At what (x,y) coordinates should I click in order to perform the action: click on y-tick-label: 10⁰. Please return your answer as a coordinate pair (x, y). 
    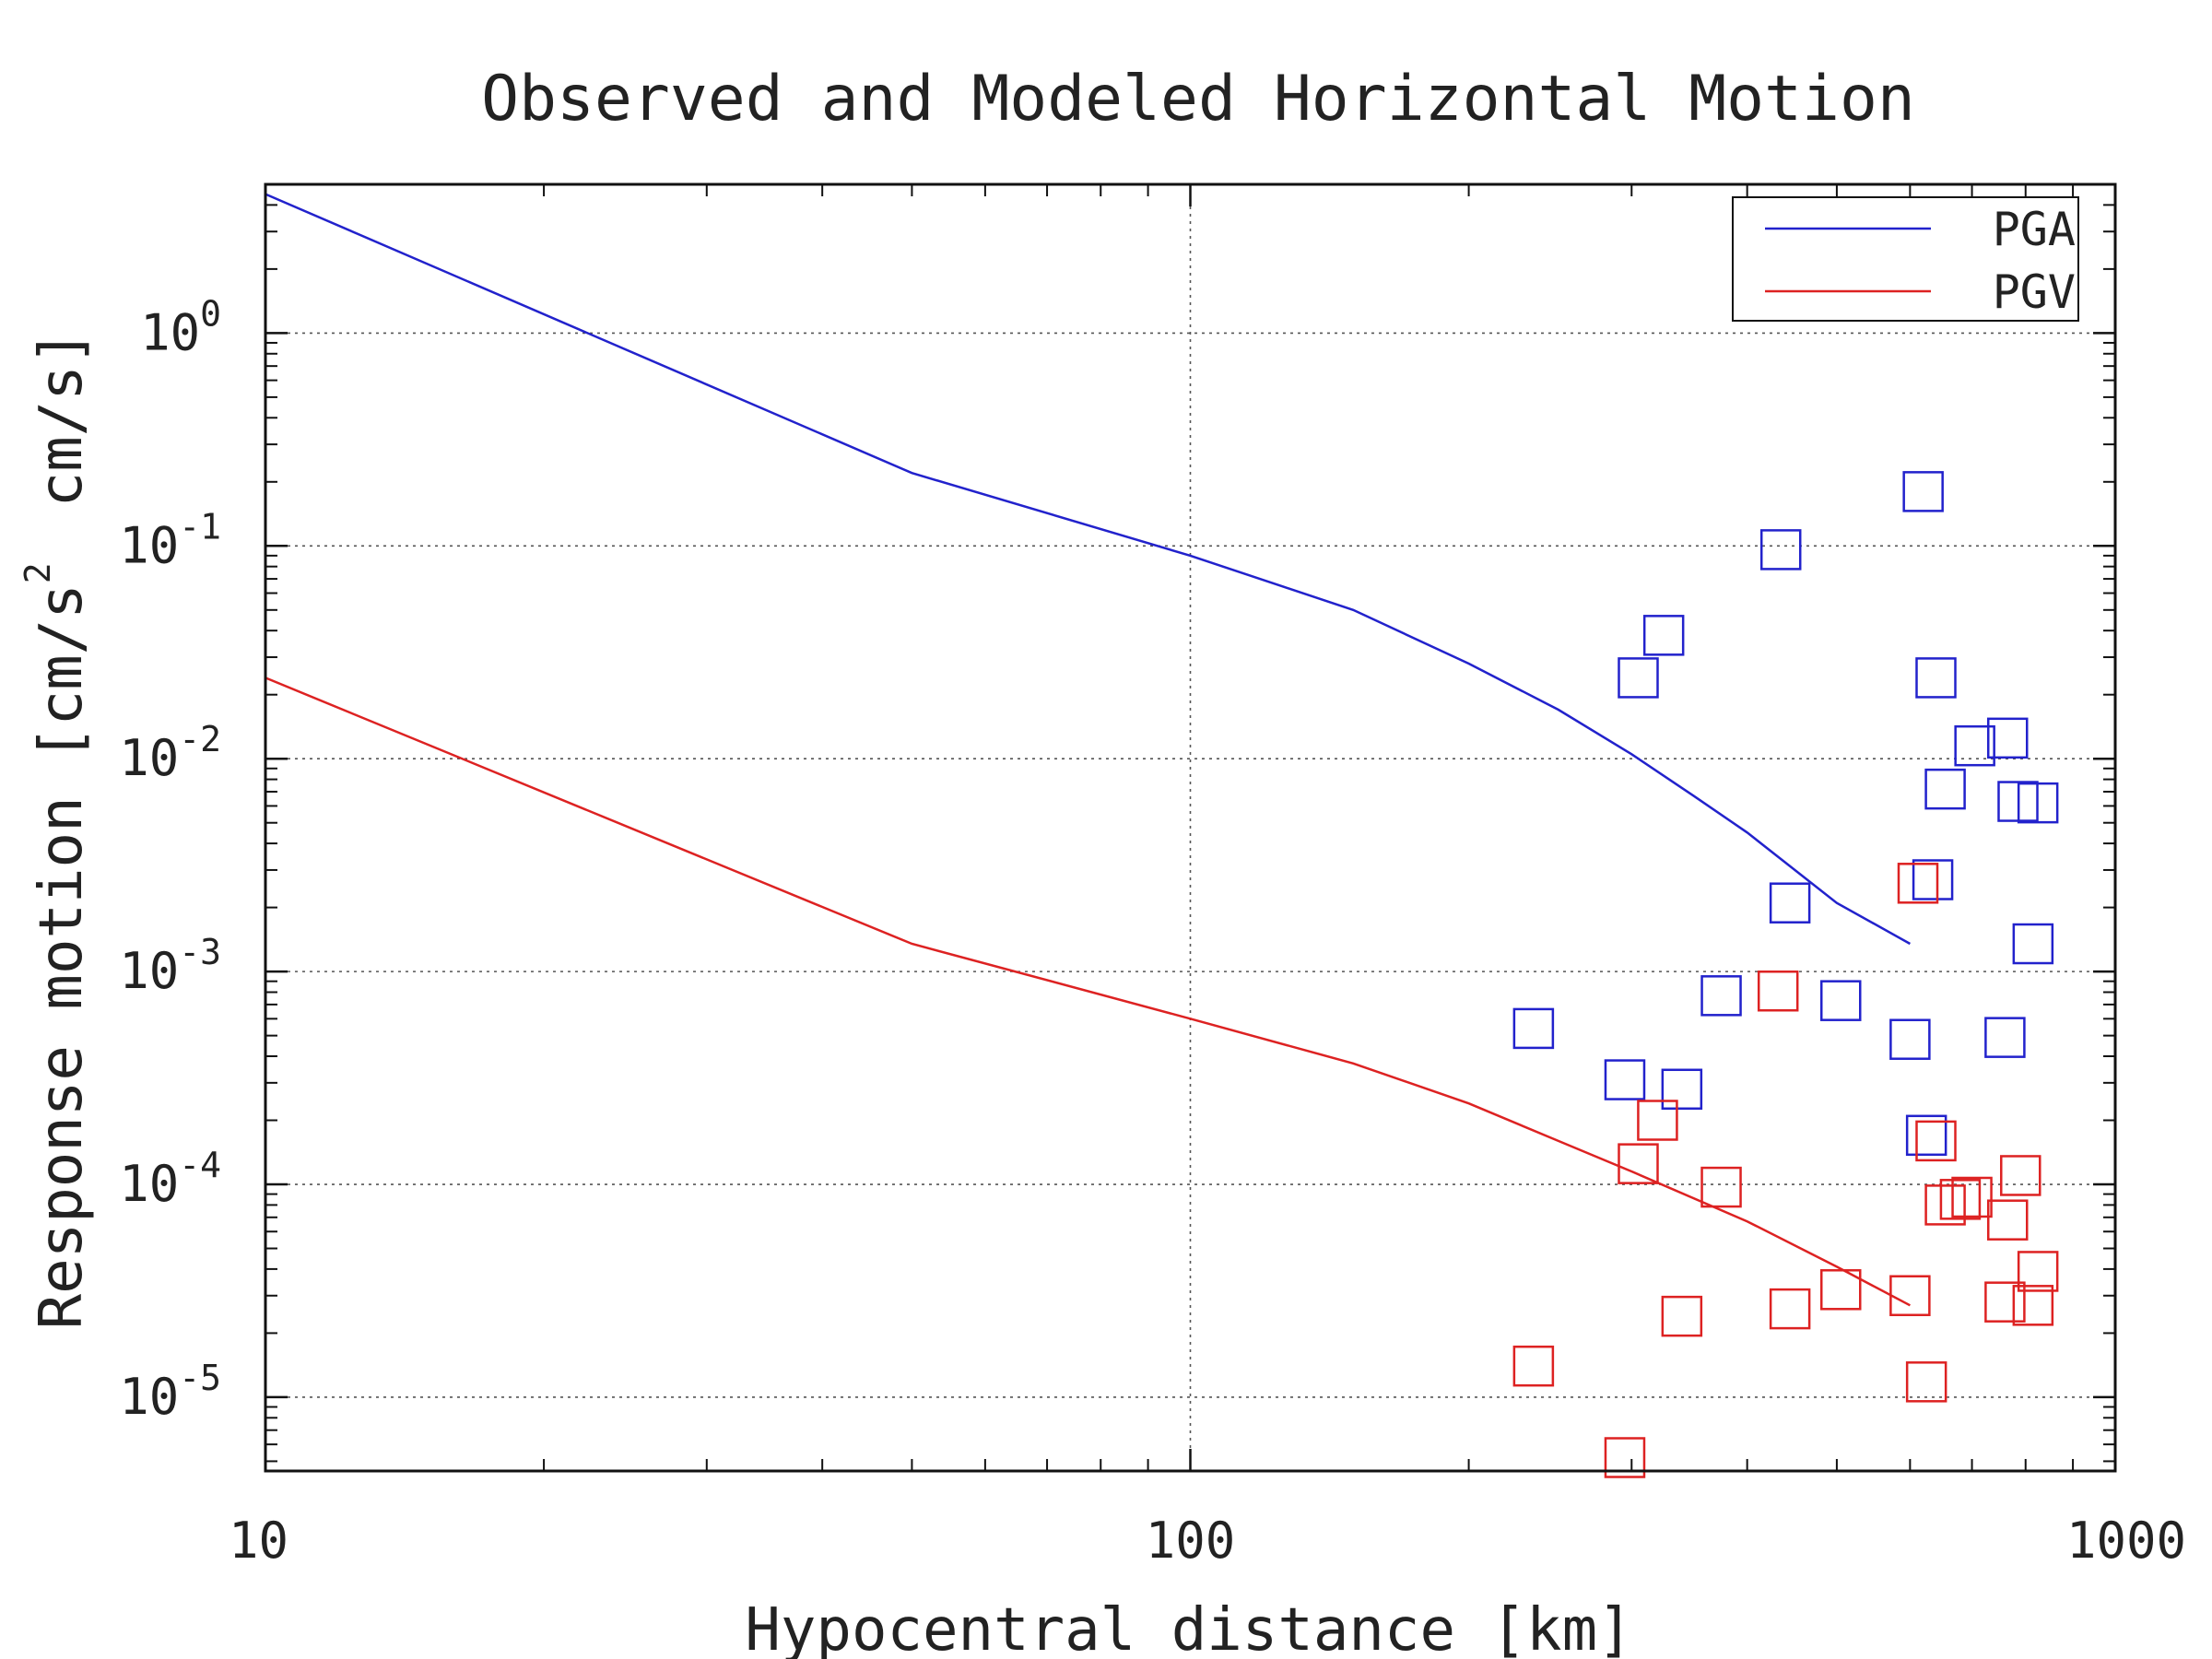
    Looking at the image, I should click on (180, 327).